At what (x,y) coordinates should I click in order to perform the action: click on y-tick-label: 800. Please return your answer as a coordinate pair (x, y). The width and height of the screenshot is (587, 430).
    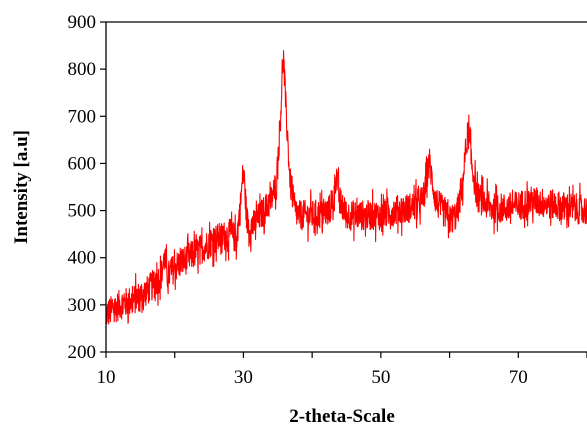
    Looking at the image, I should click on (82, 69).